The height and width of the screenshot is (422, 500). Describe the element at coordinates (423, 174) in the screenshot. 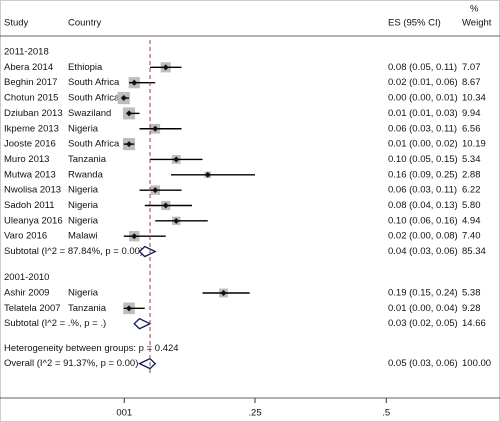

I see `es-label: 0.16 (0.09, 0.25)` at that location.